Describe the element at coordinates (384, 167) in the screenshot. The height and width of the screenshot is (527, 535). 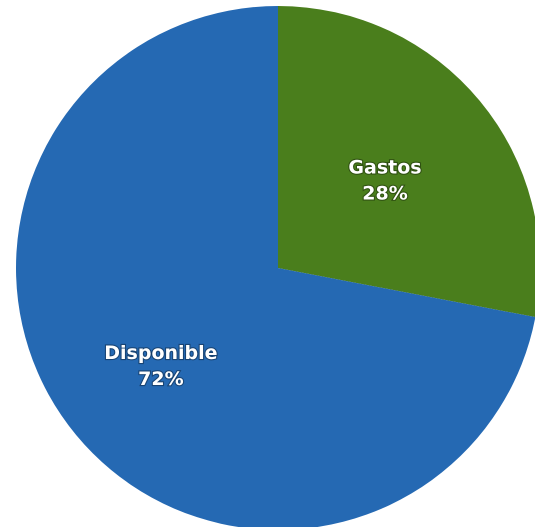
I see `slice-label-gastos: Gastos` at that location.